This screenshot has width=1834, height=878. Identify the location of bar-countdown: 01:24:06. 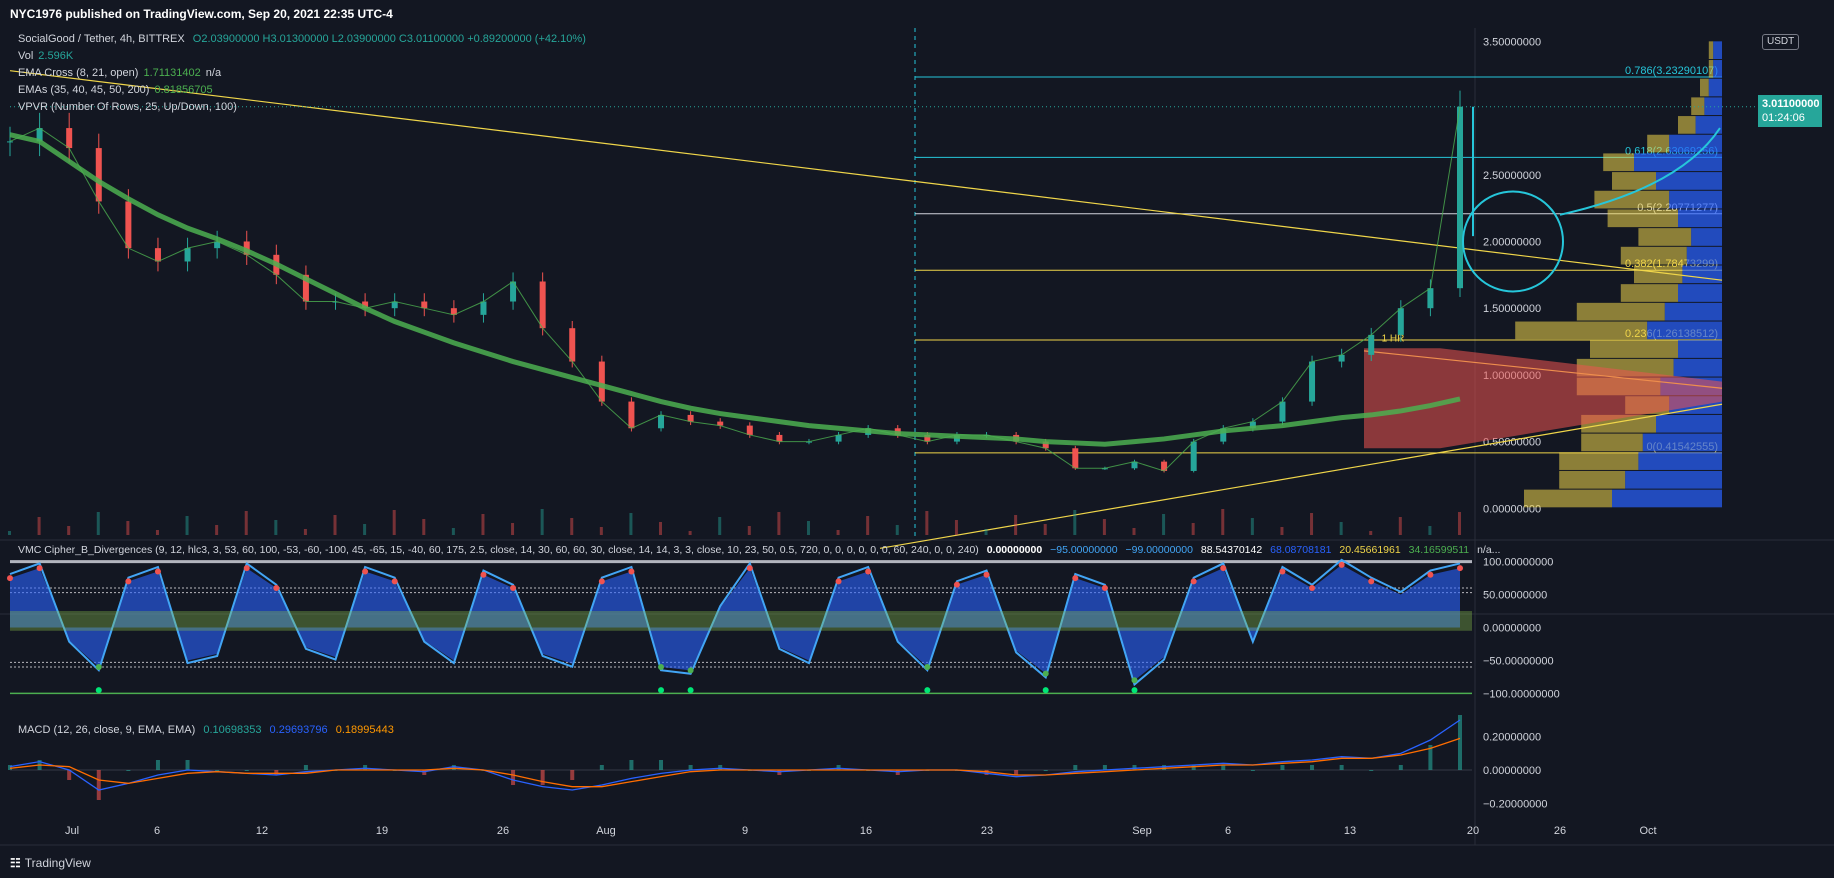
(1783, 118).